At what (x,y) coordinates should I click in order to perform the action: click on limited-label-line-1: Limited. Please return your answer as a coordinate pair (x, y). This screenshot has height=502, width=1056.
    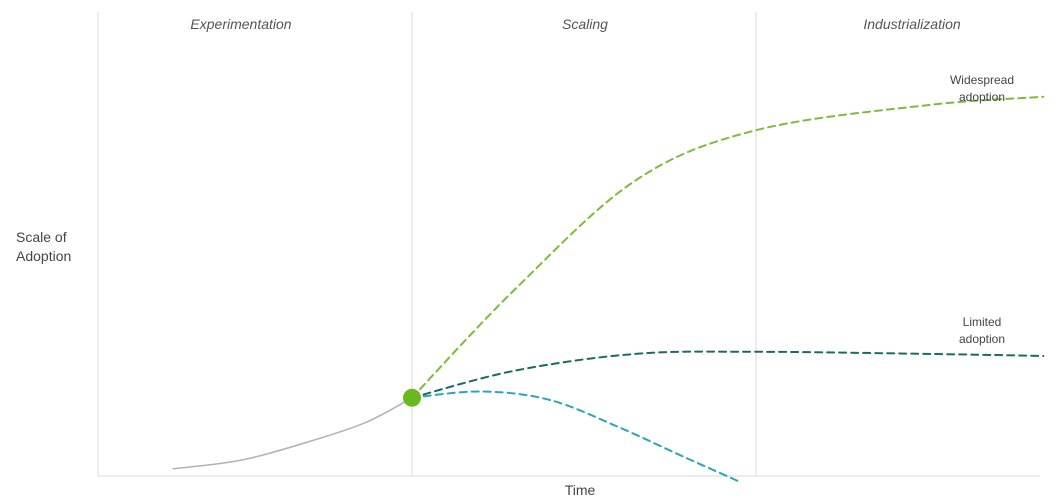
    Looking at the image, I should click on (982, 322).